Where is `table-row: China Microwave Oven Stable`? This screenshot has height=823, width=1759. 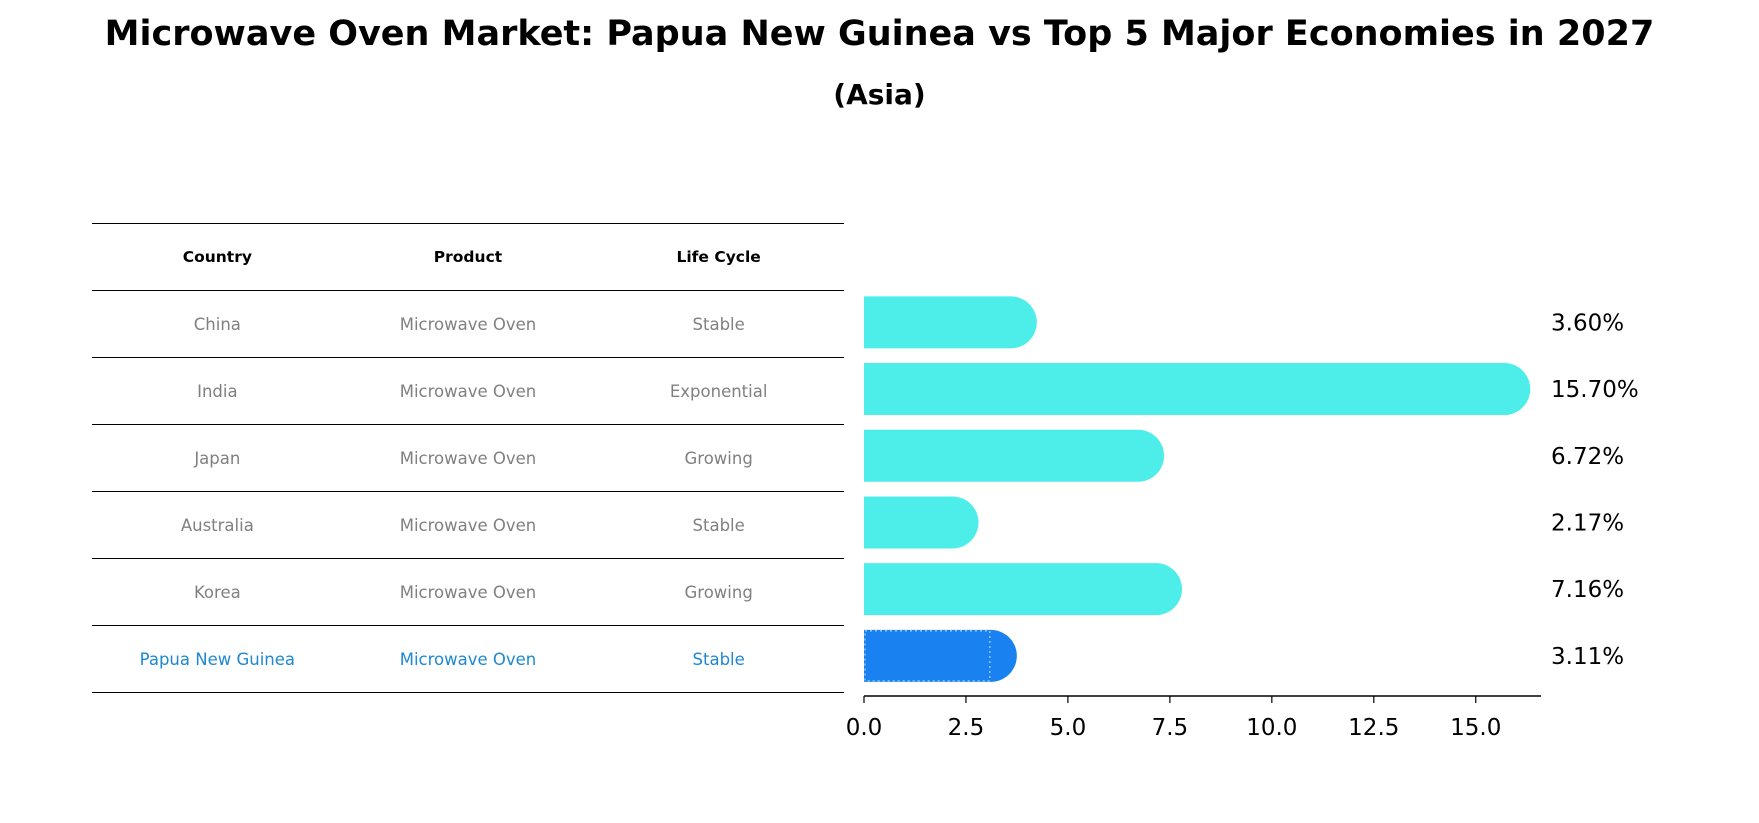 table-row: China Microwave Oven Stable is located at coordinates (468, 324).